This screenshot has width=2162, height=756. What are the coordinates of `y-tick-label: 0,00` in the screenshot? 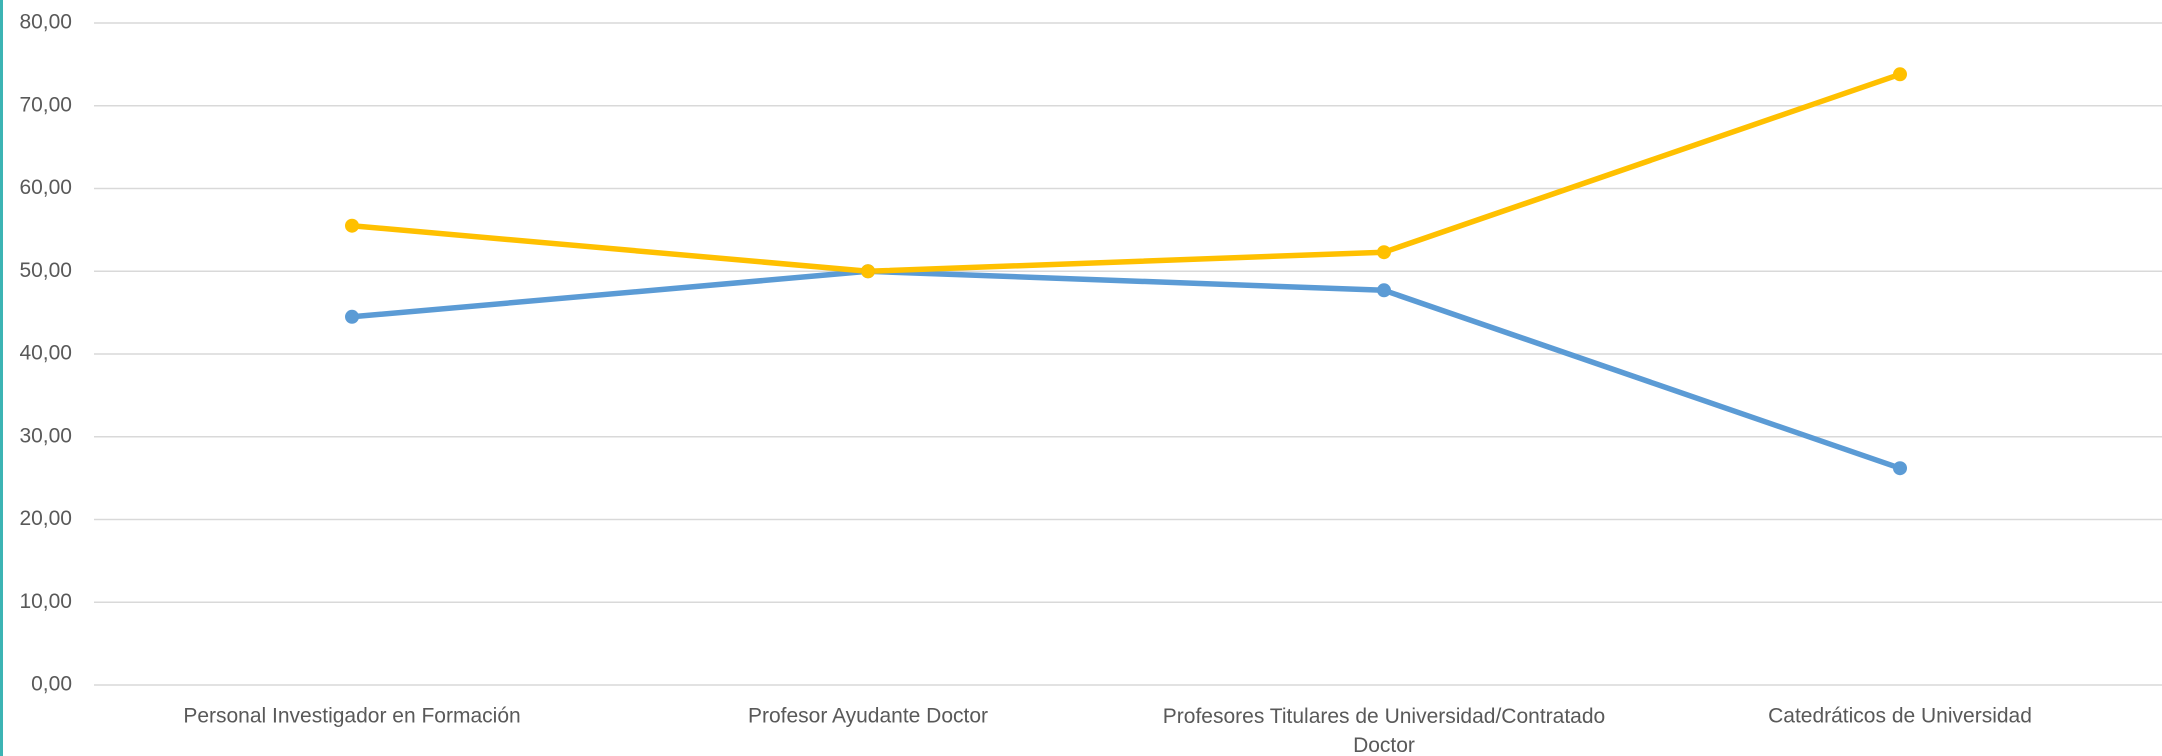 It's located at (51, 684).